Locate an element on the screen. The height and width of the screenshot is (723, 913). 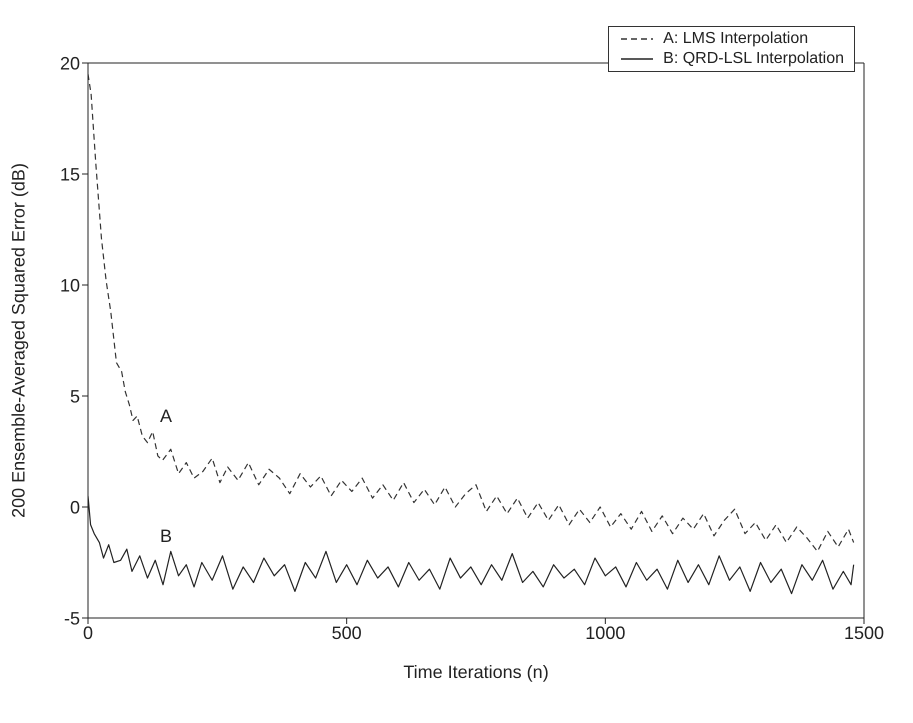
y-axis-title: 200 Ensemble-Averaged Squared Error (dB) is located at coordinates (18, 340).